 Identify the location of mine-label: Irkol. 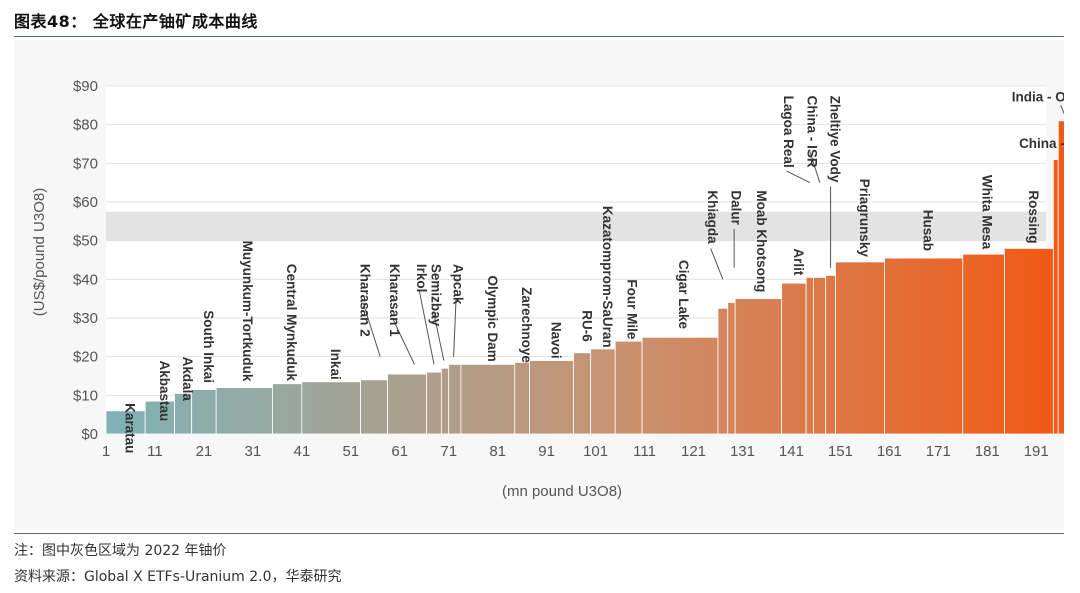
(421, 278).